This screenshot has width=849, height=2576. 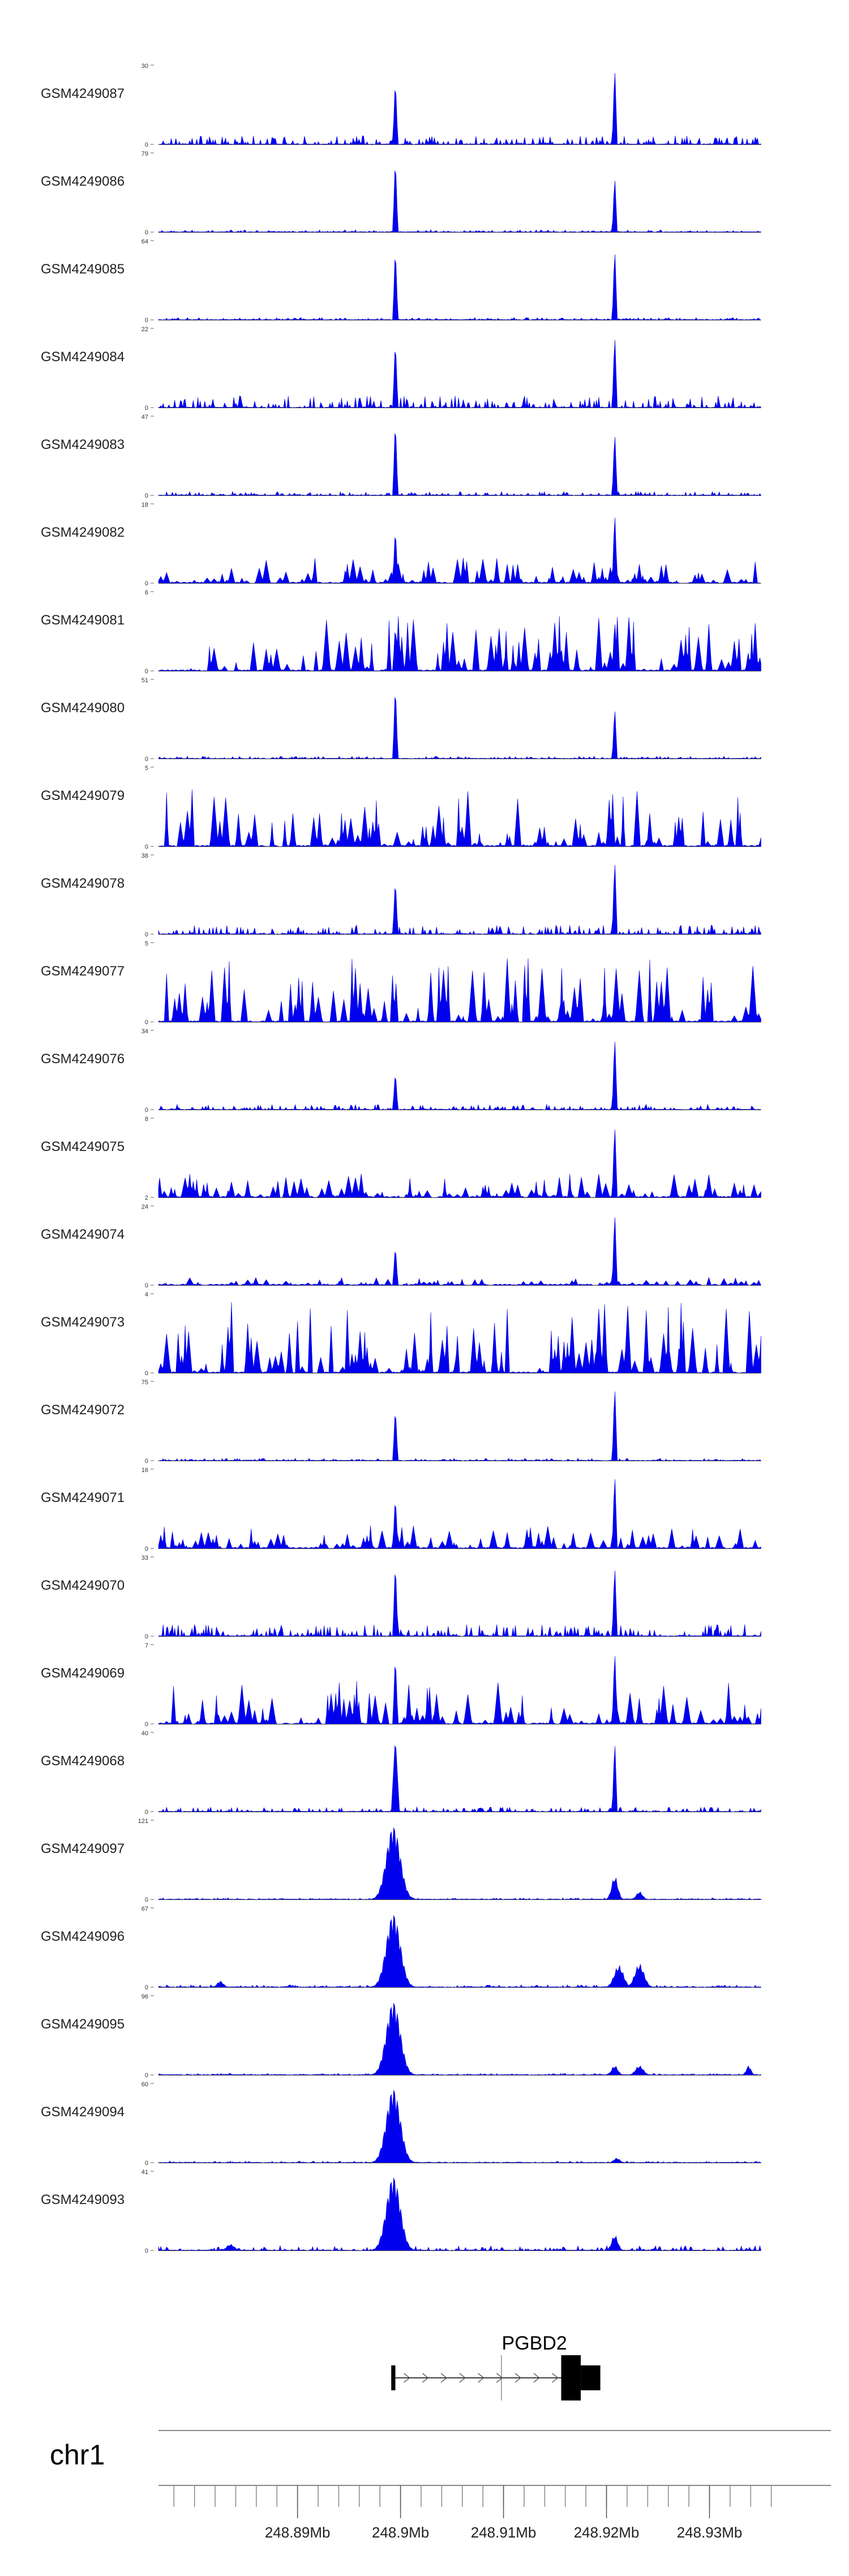 I want to click on track-ymax-label: 67, so click(x=145, y=1909).